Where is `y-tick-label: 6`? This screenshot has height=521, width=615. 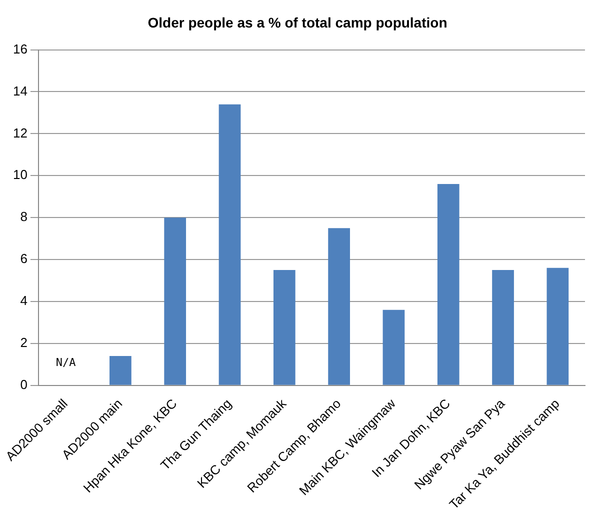 y-tick-label: 6 is located at coordinates (24, 258).